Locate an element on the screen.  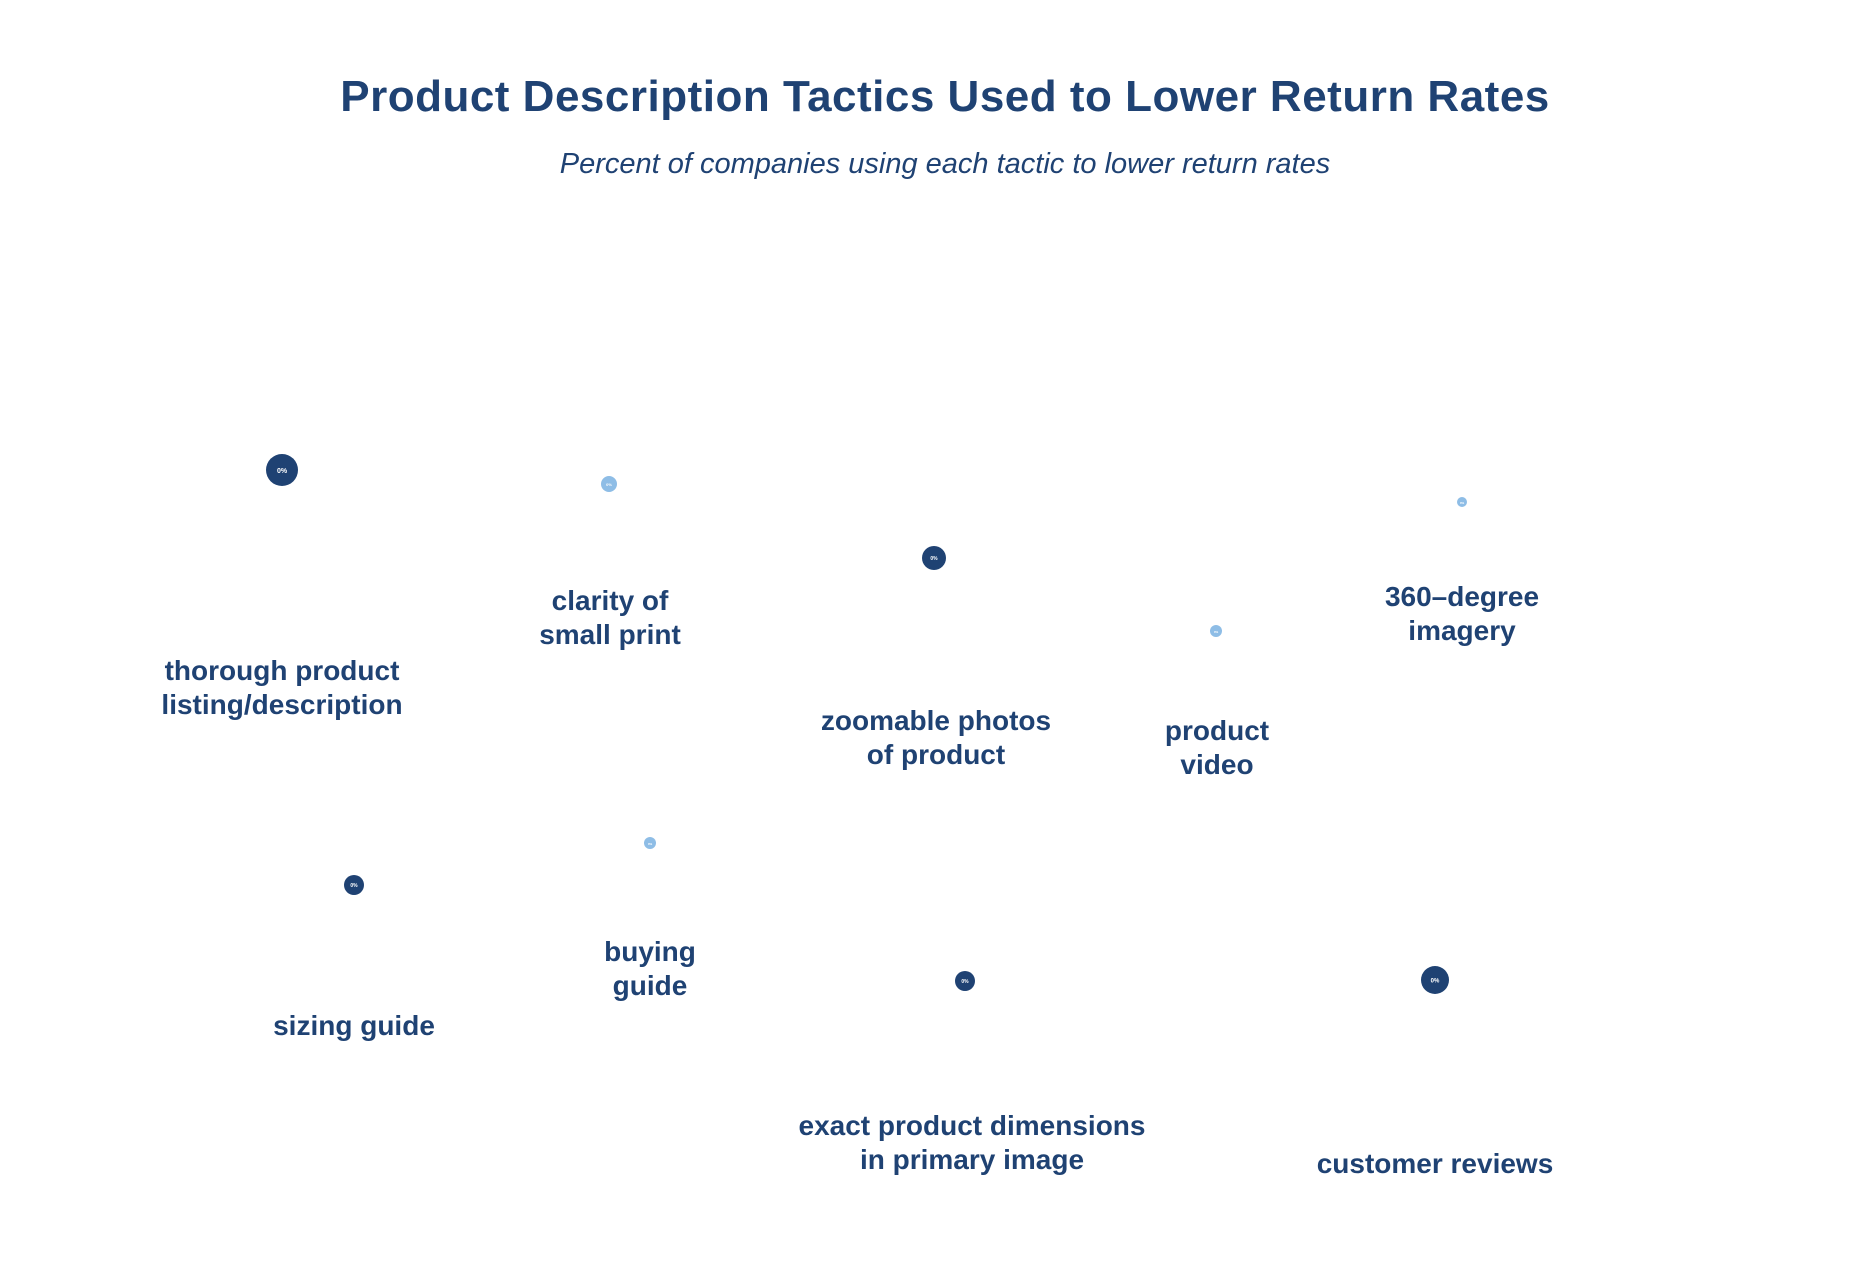
bubble-buying-guide is located at coordinates (650, 843).